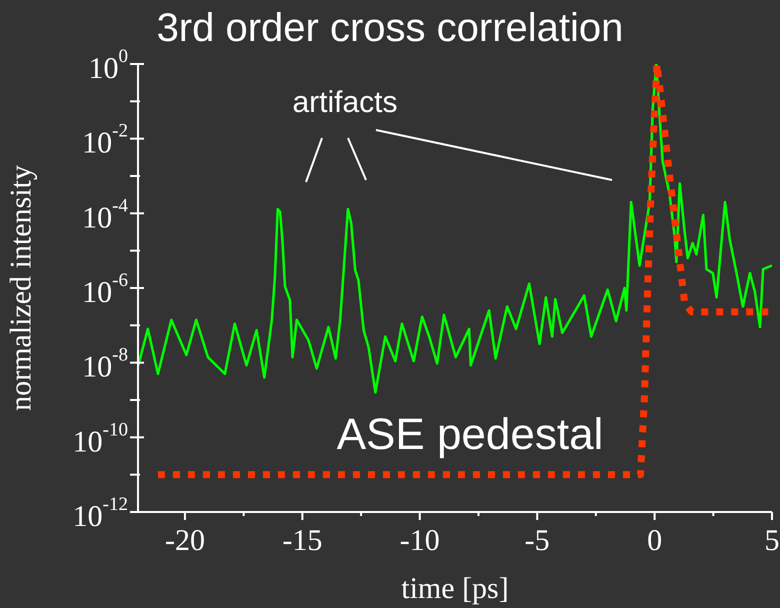 The width and height of the screenshot is (780, 608). I want to click on x-tick-label: -5, so click(537, 540).